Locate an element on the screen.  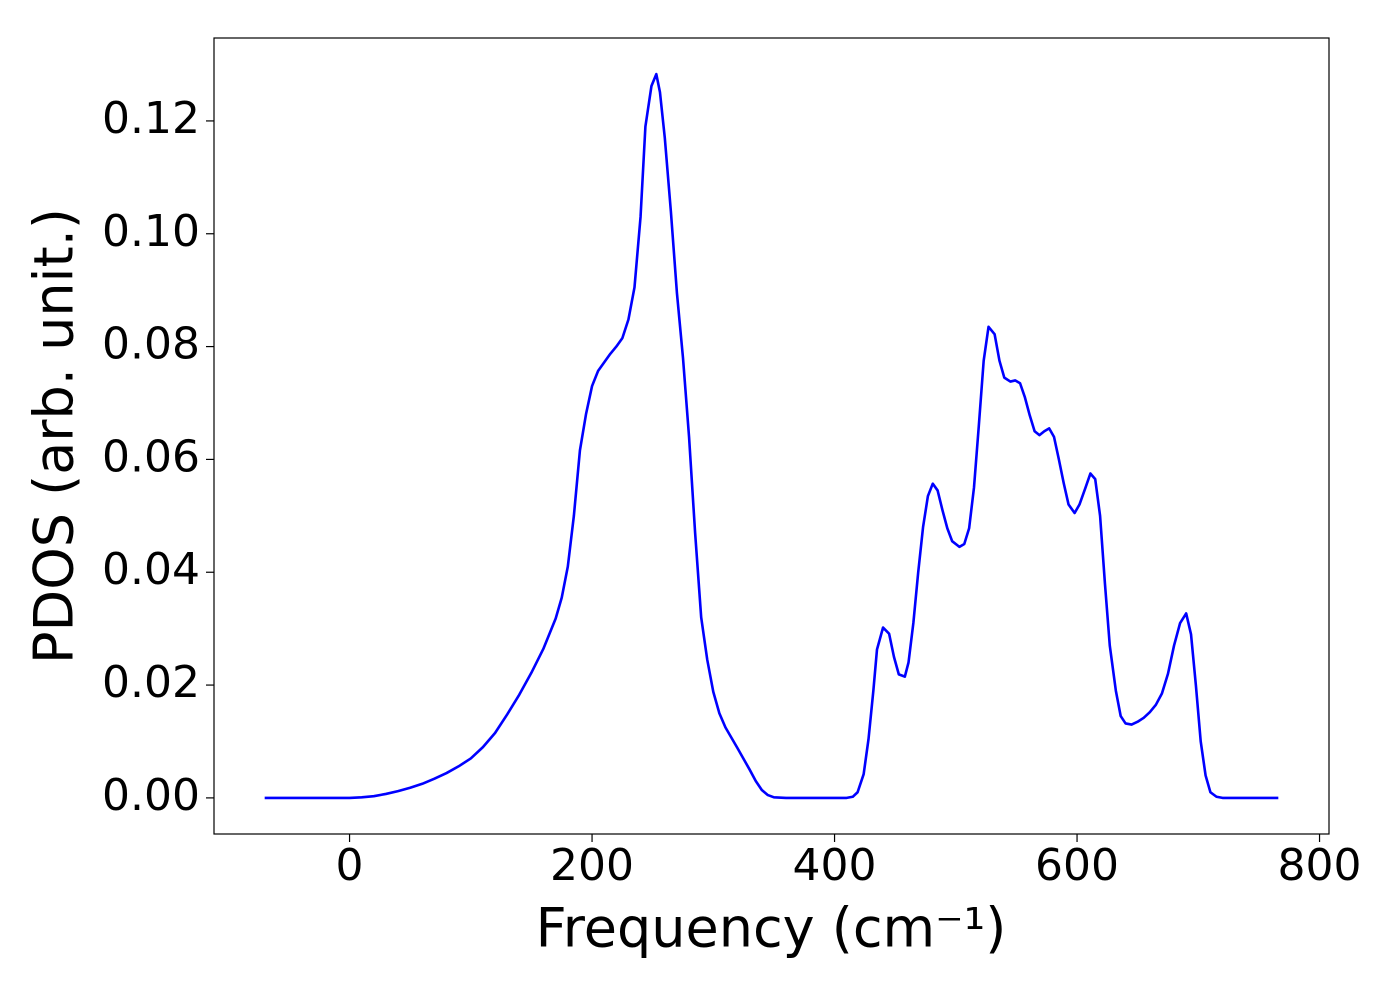
x-tick-label: 400 is located at coordinates (835, 865).